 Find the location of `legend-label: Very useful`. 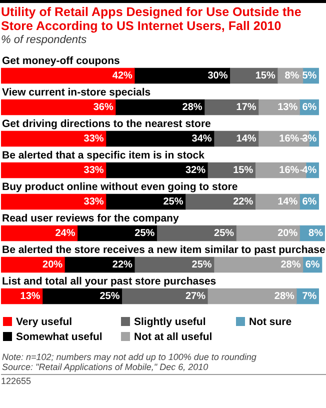

legend-label: Very useful is located at coordinates (44, 323).